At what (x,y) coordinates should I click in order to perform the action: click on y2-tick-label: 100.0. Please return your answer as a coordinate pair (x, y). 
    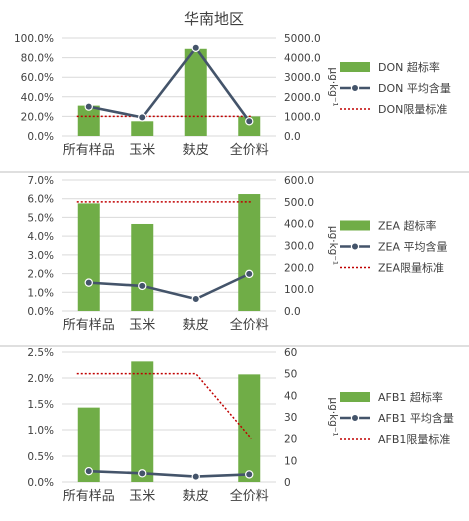
    Looking at the image, I should click on (299, 290).